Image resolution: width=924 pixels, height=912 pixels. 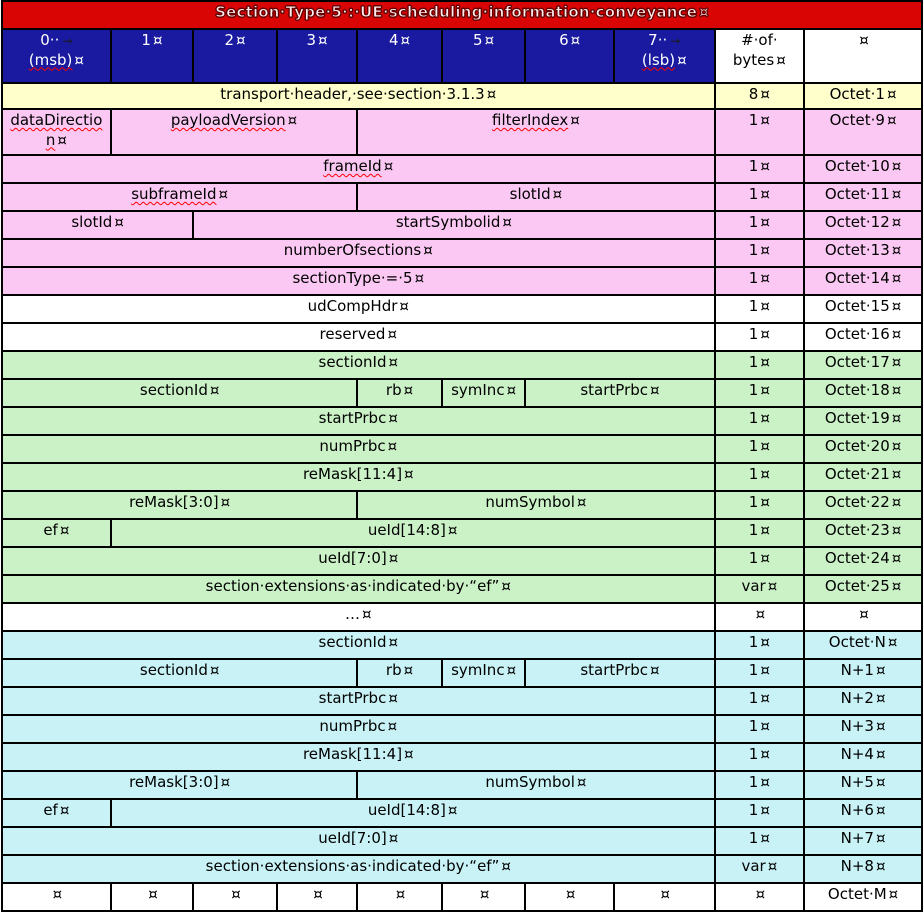 What do you see at coordinates (759, 869) in the screenshot?
I see `bytes-cell: var ¤` at bounding box center [759, 869].